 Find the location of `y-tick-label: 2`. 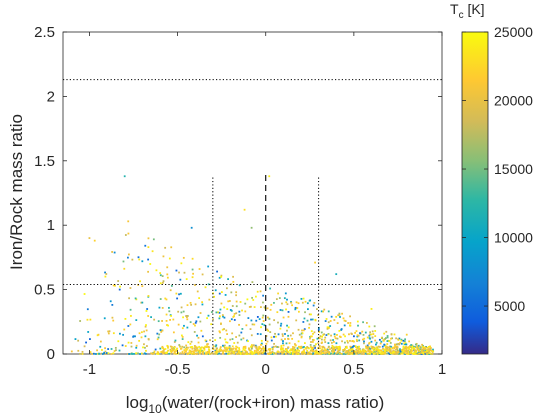

y-tick-label: 2 is located at coordinates (51, 96).